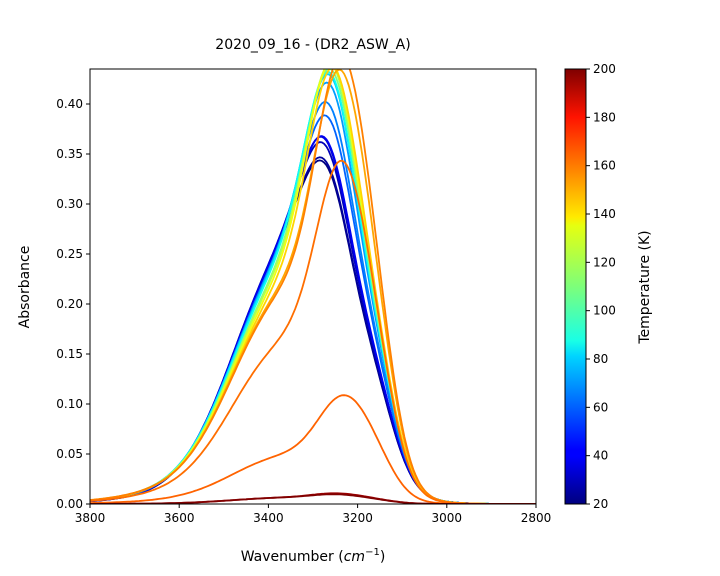 Image resolution: width=720 pixels, height=576 pixels. Describe the element at coordinates (69, 104) in the screenshot. I see `y-tick-label: 0.40` at that location.